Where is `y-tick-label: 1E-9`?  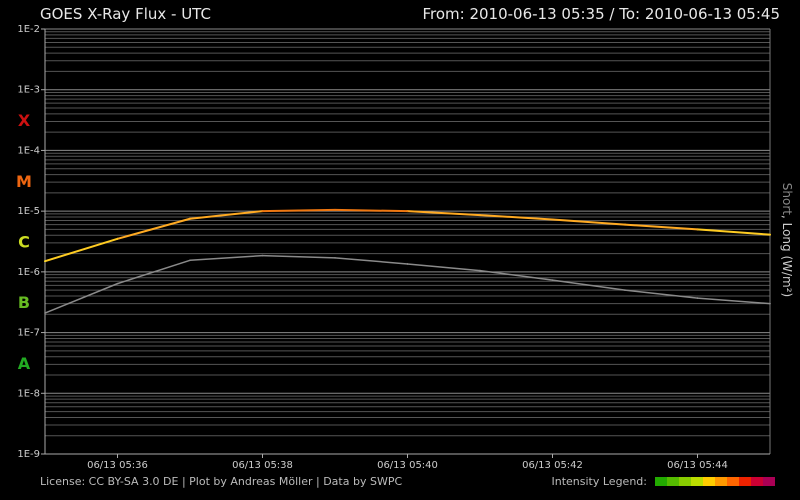 y-tick-label: 1E-9 is located at coordinates (28, 454).